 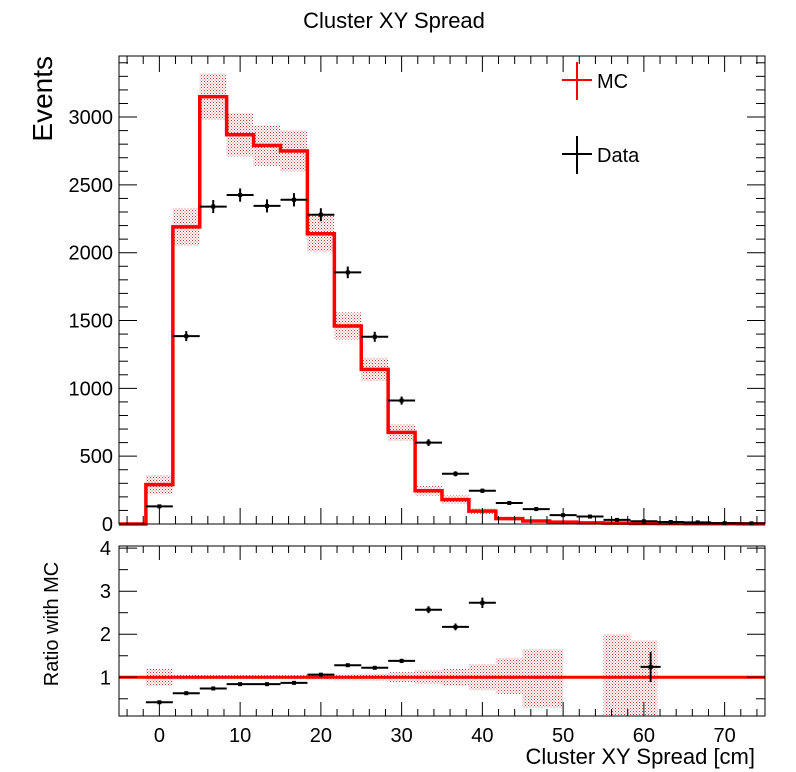 I want to click on y-tick-label: 500, so click(x=96, y=457).